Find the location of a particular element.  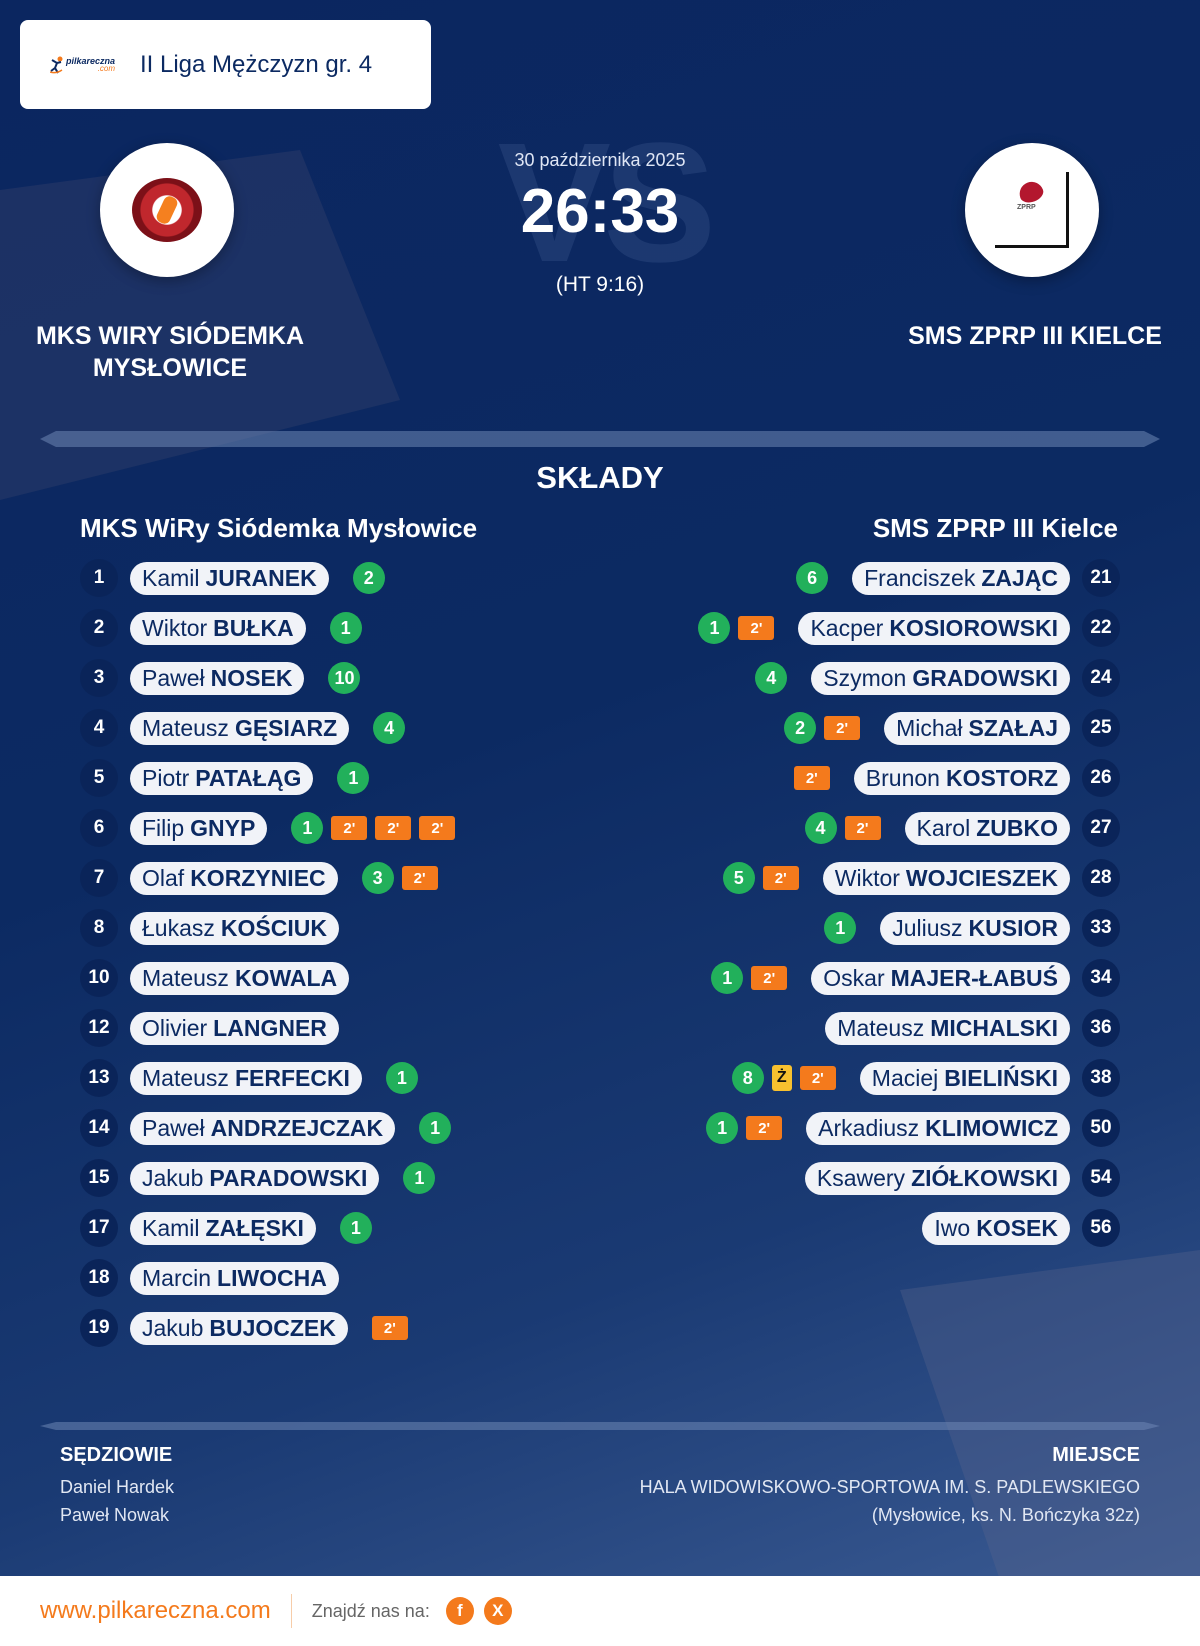

away-team-logo: ZPRP is located at coordinates (1032, 210).